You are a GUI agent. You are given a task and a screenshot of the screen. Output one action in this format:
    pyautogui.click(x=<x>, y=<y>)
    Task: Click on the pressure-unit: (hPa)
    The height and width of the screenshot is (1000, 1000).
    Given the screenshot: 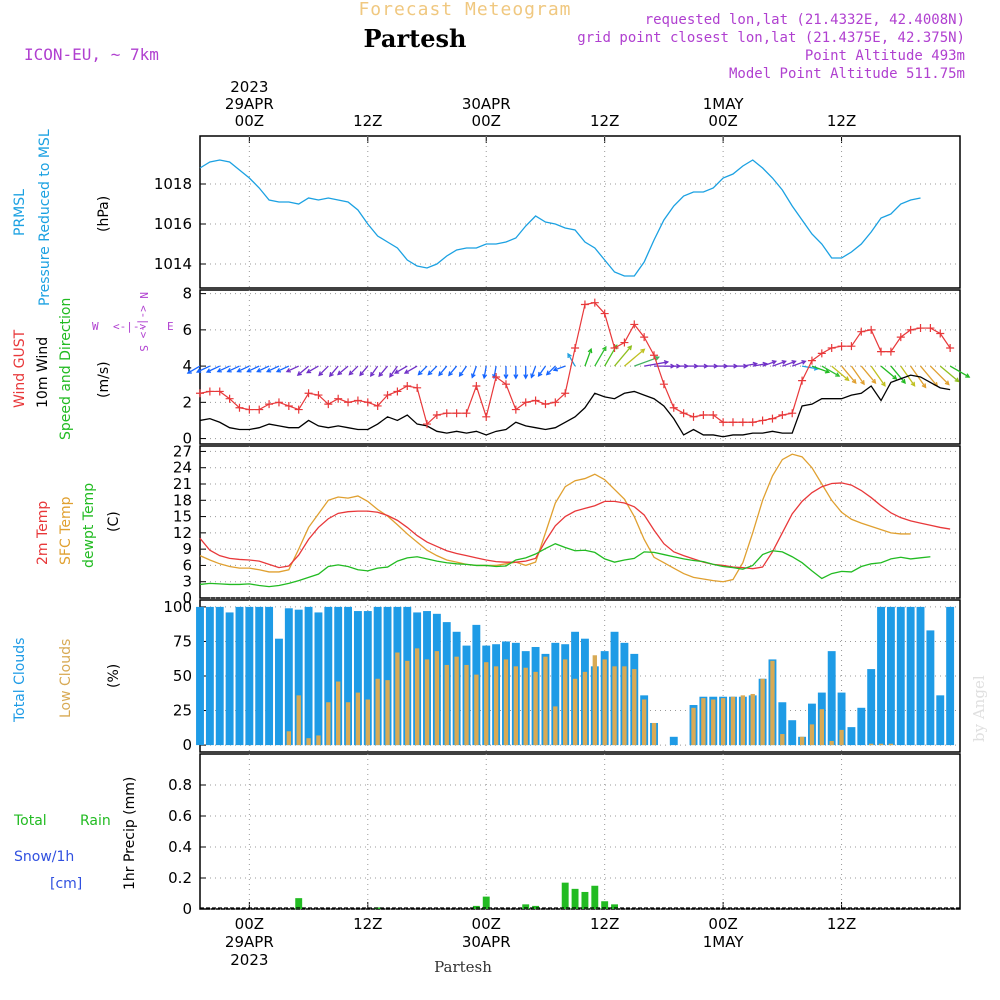 What is the action you would take?
    pyautogui.click(x=104, y=214)
    